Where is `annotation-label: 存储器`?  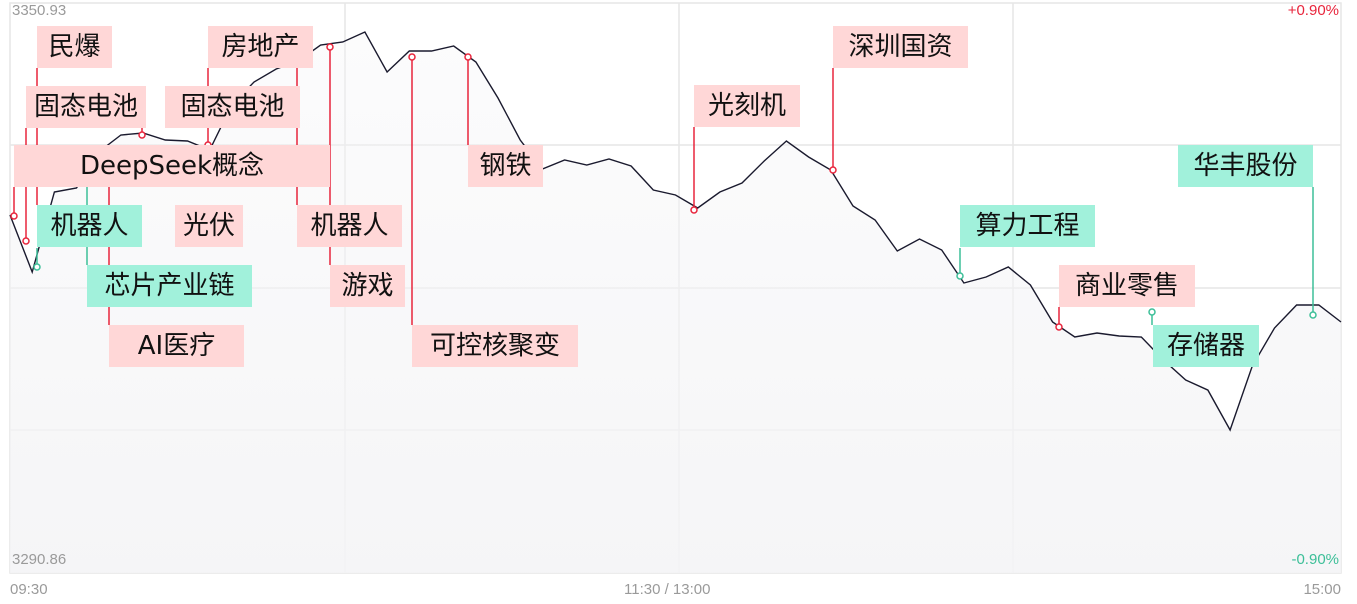 annotation-label: 存储器 is located at coordinates (1206, 346).